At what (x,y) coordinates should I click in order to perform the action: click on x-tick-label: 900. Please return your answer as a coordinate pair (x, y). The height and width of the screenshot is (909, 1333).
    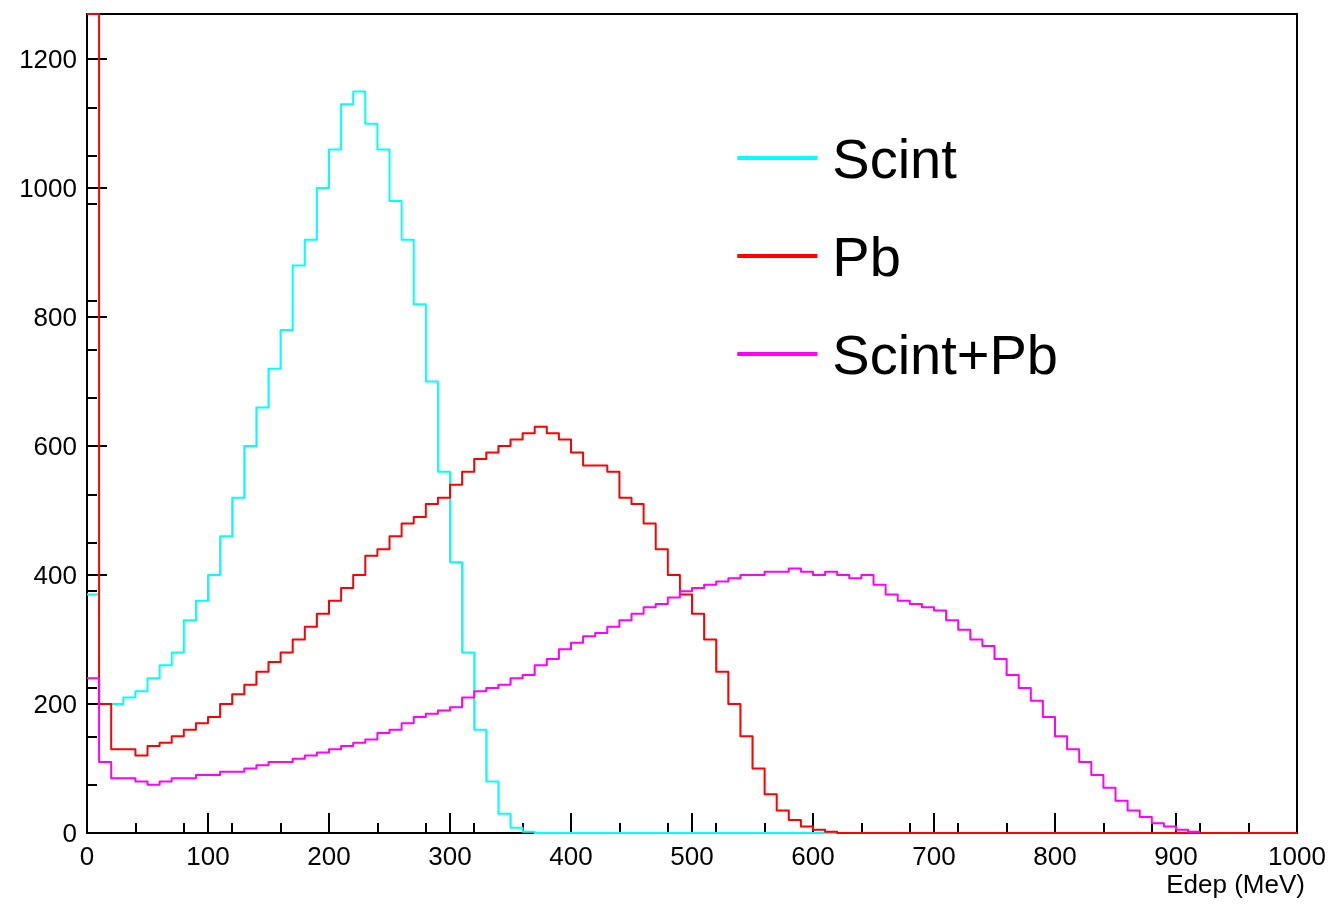
    Looking at the image, I should click on (1176, 856).